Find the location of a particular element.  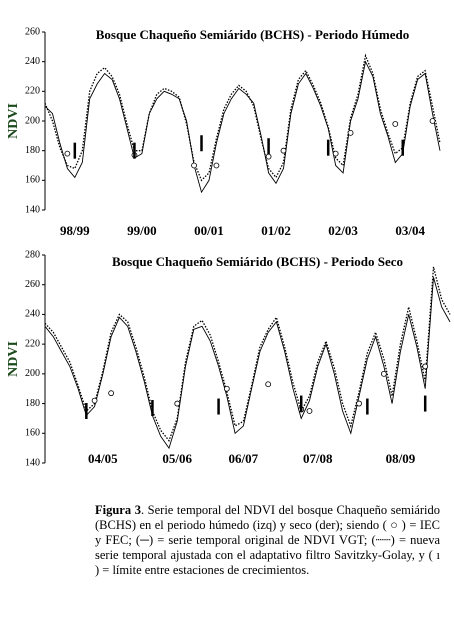

x-tick-label: 98/99 is located at coordinates (75, 230).